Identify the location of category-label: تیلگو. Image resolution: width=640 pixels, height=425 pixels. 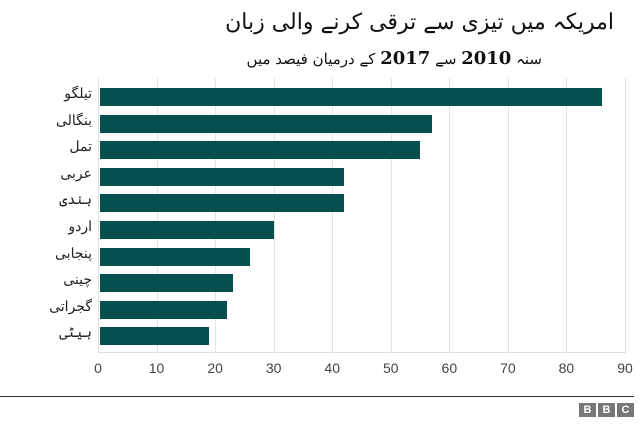
(78, 94).